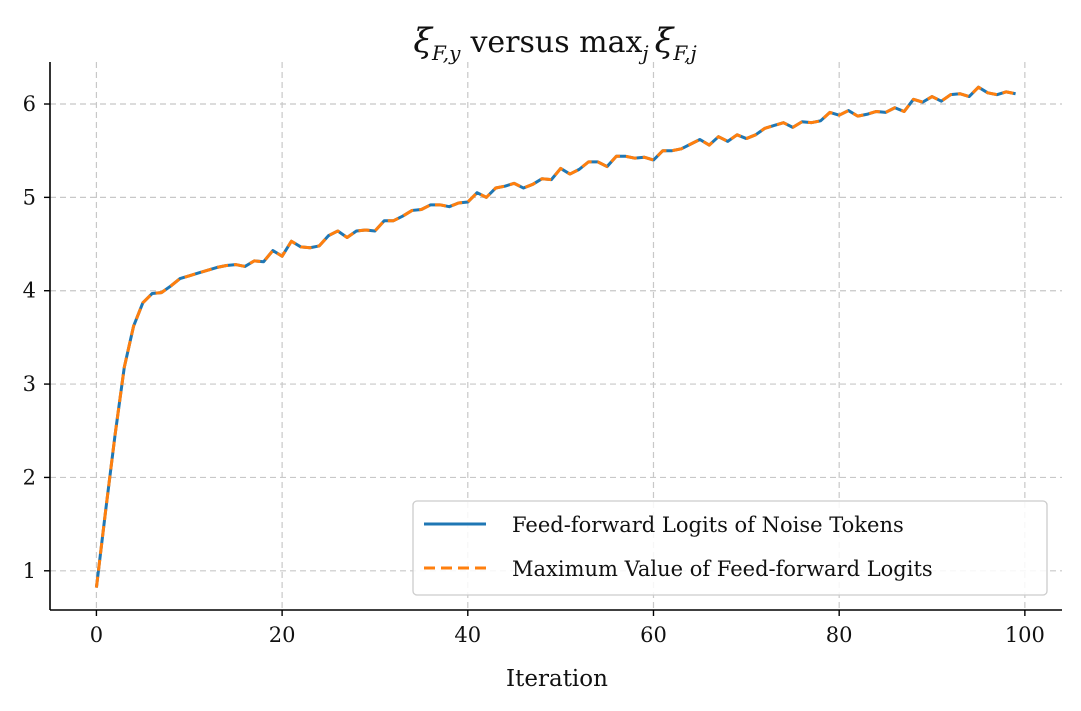 This screenshot has width=1081, height=711. Describe the element at coordinates (467, 635) in the screenshot. I see `x-tick-label-40: 40` at that location.